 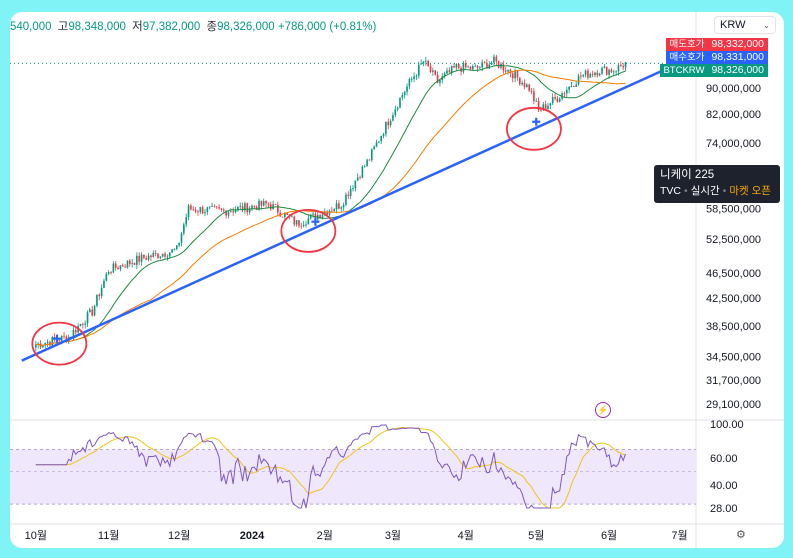 What do you see at coordinates (325, 535) in the screenshot?
I see `time-axis-tick: 2월` at bounding box center [325, 535].